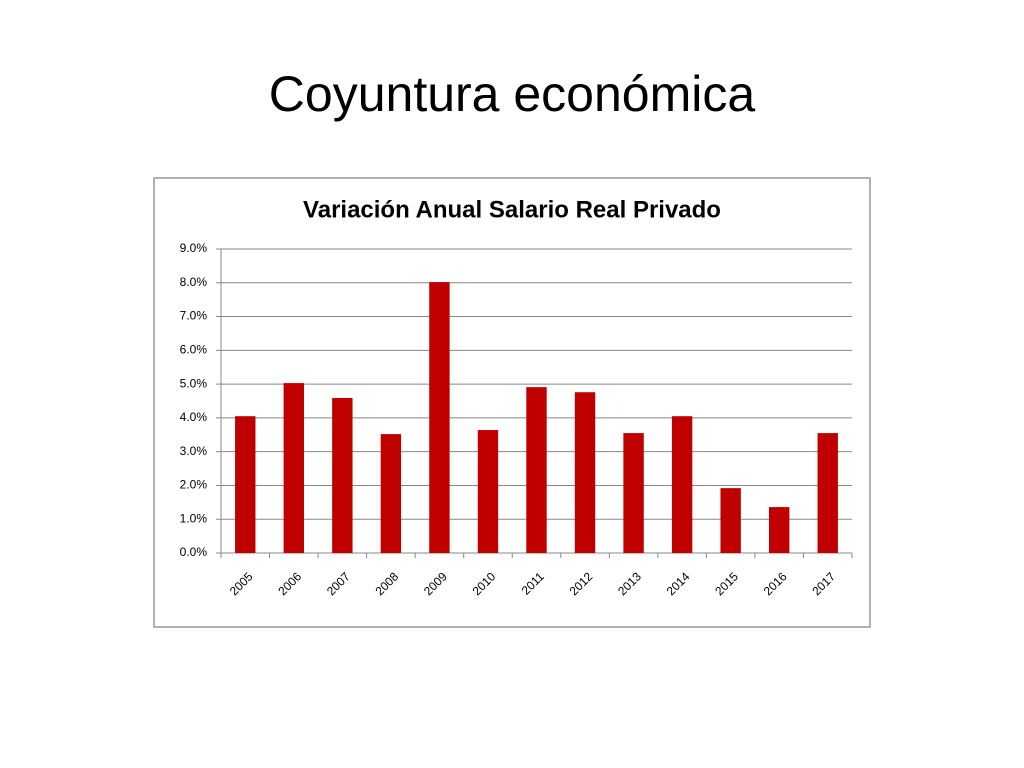 This screenshot has width=1024, height=768. What do you see at coordinates (194, 350) in the screenshot?
I see `y-tick-label: 6.0%` at bounding box center [194, 350].